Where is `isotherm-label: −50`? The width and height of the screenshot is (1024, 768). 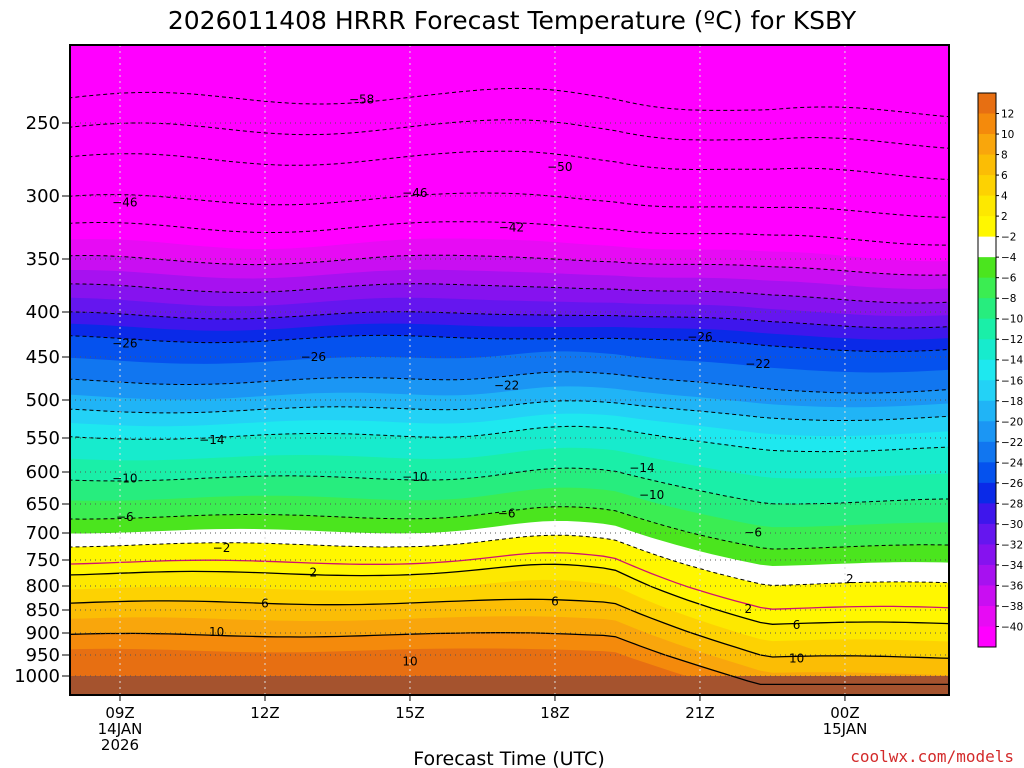 isotherm-label: −50 is located at coordinates (559, 167).